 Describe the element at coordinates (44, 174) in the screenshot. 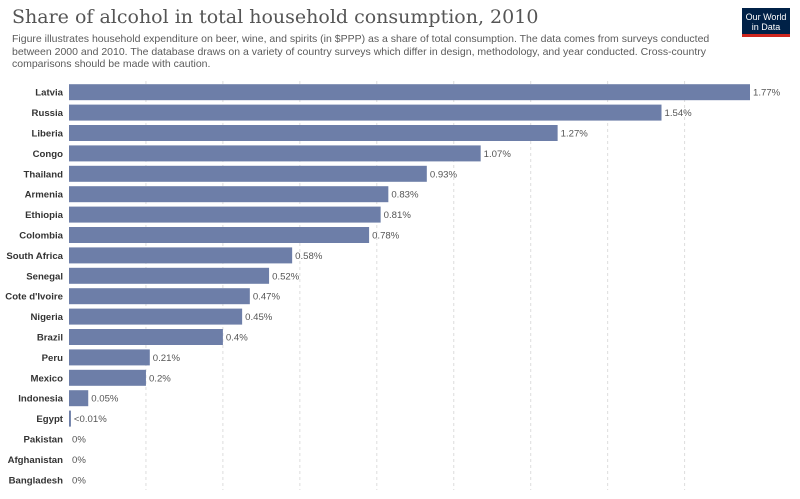

I see `category-label: Thailand` at that location.